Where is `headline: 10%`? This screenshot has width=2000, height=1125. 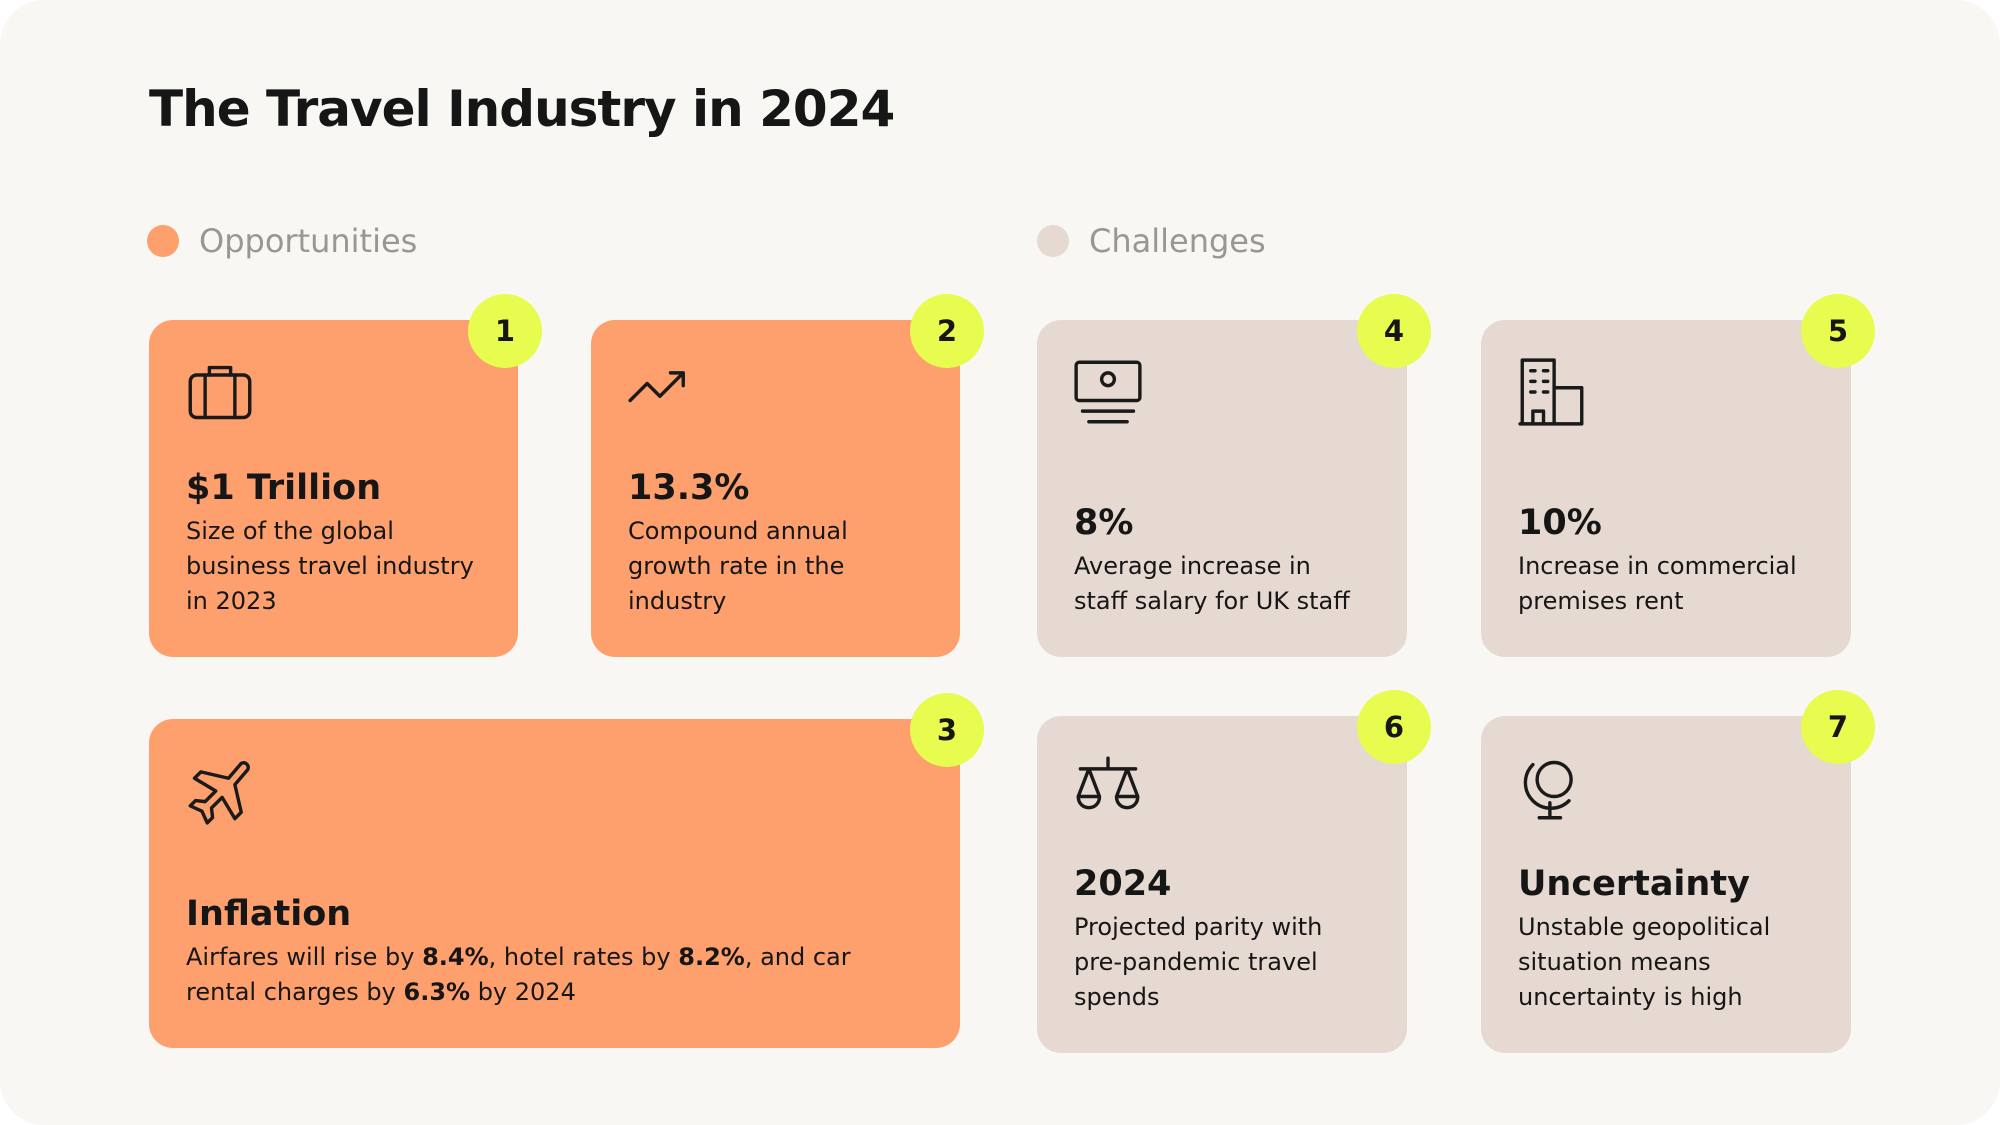
headline: 10% is located at coordinates (1560, 523).